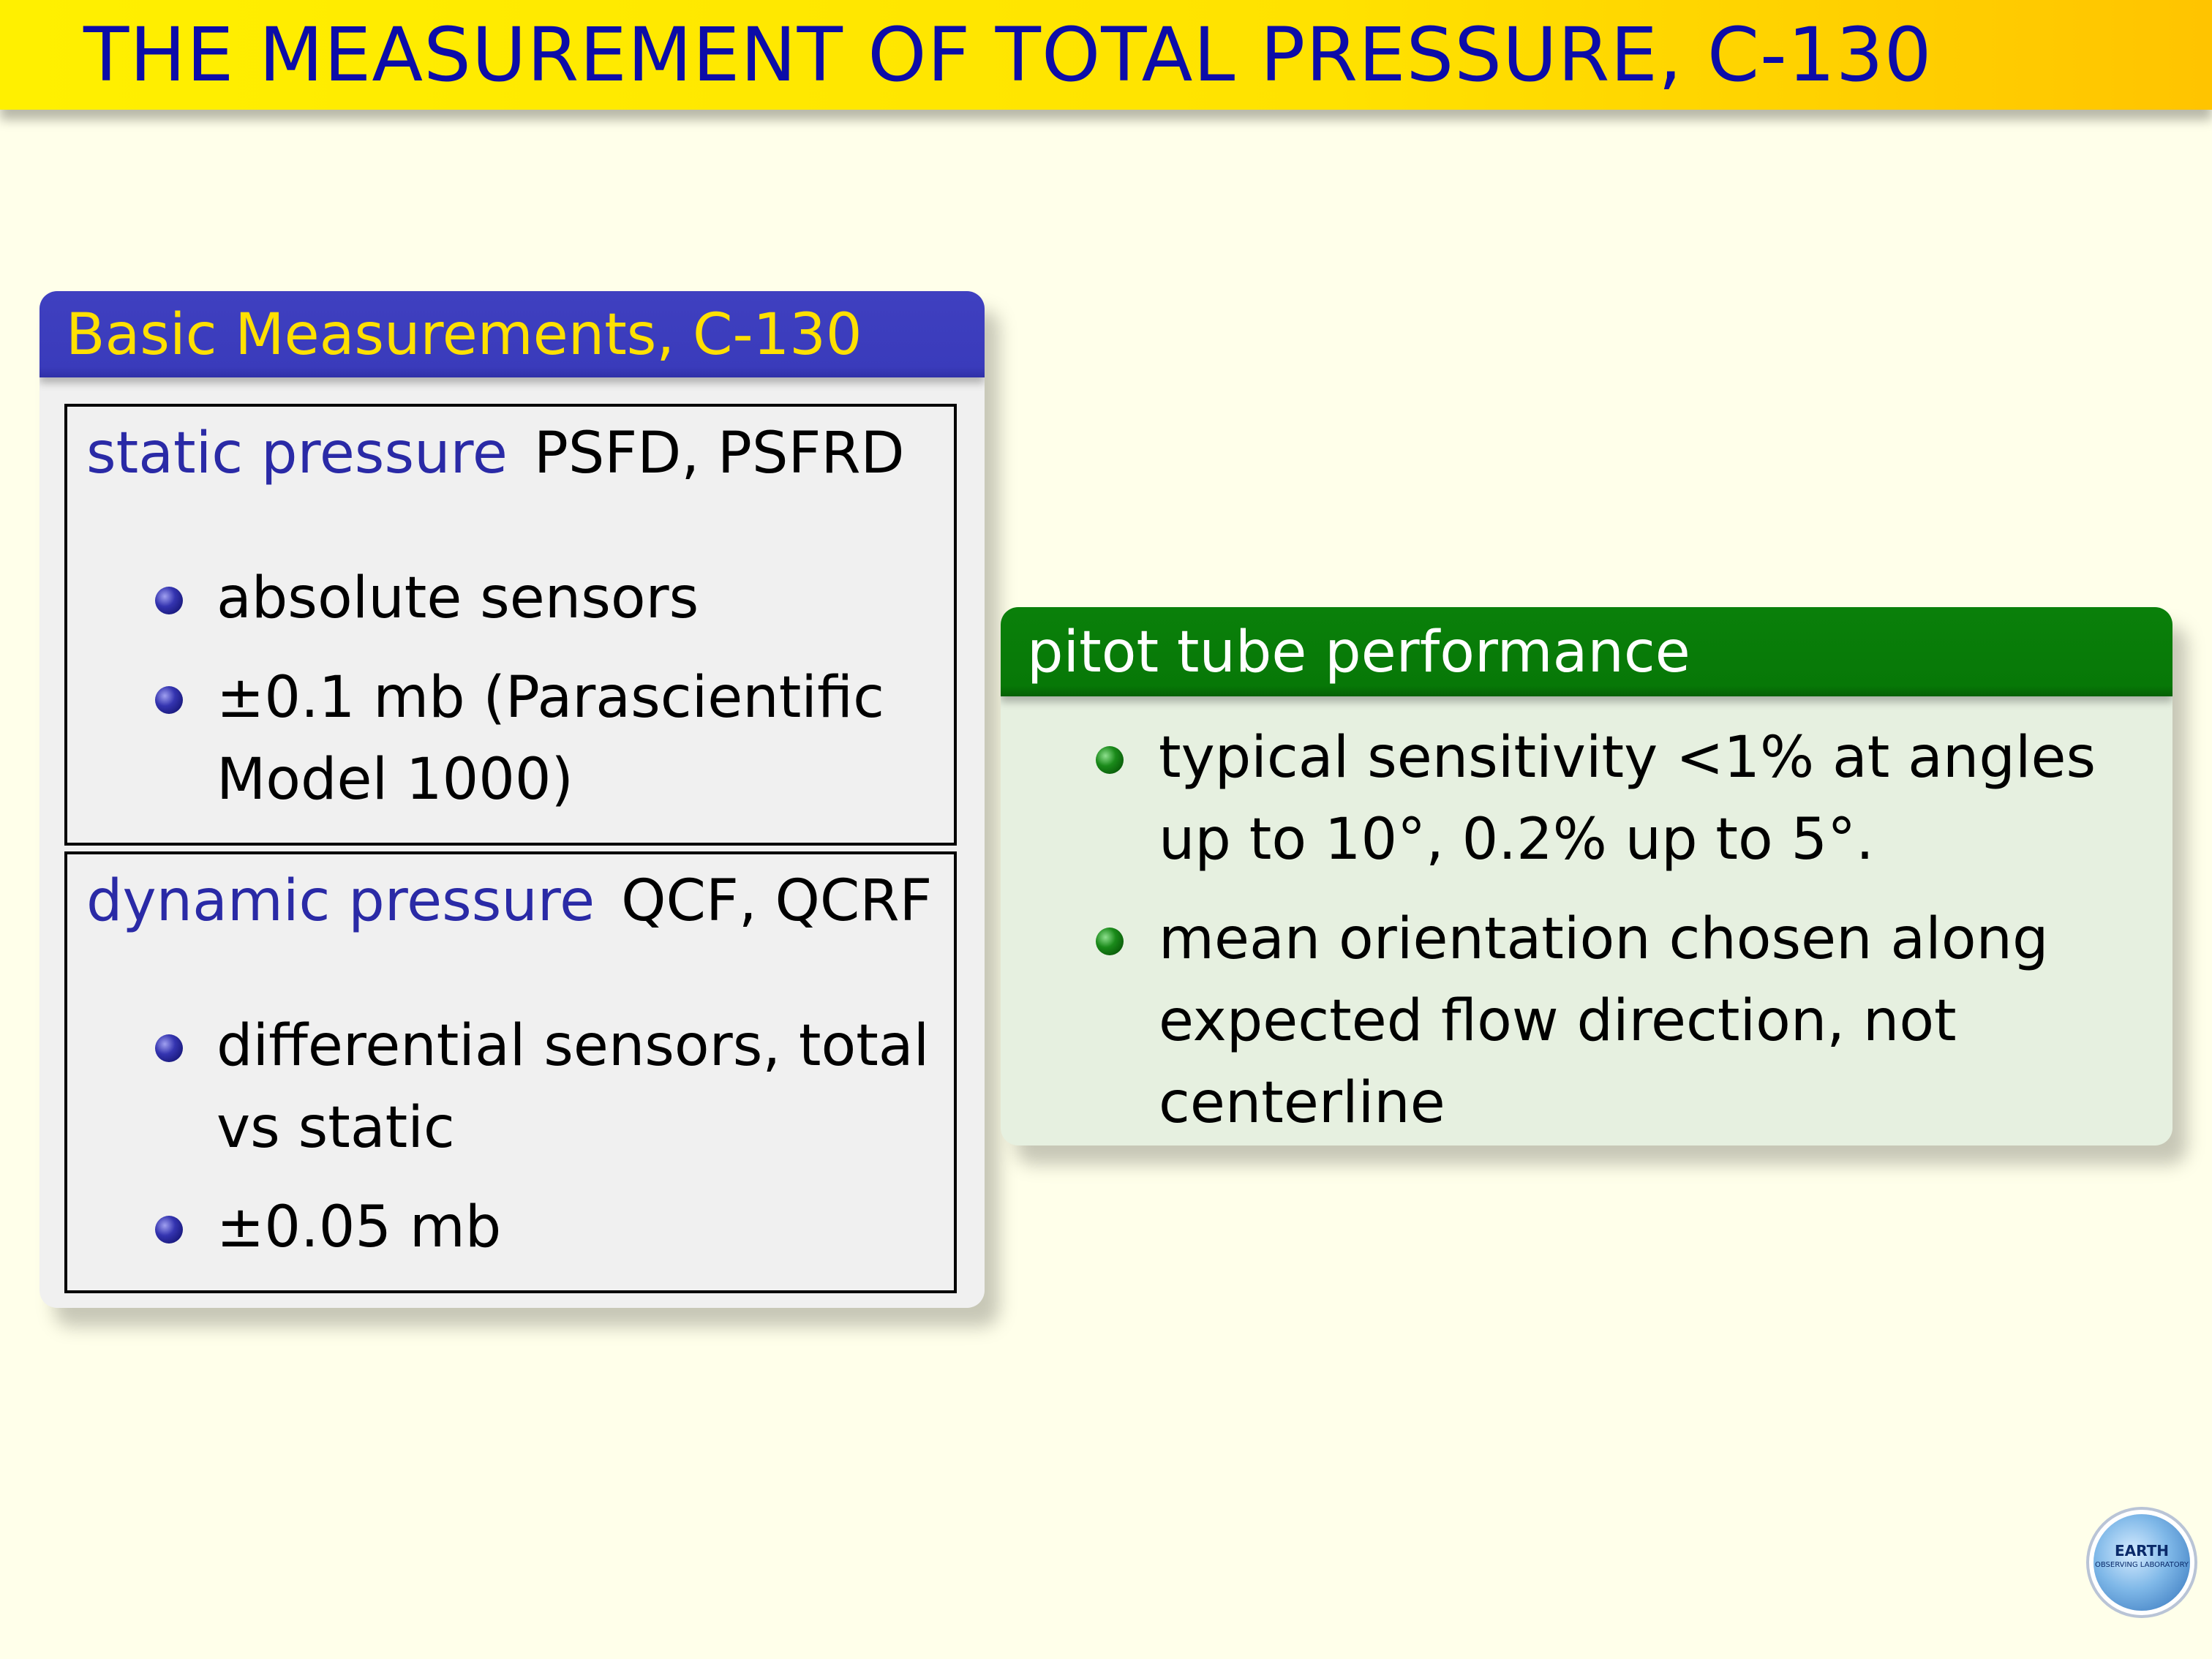  I want to click on earth-observing-laboratory-logo: EARTH OBSERVING LABORATORY, so click(2142, 1562).